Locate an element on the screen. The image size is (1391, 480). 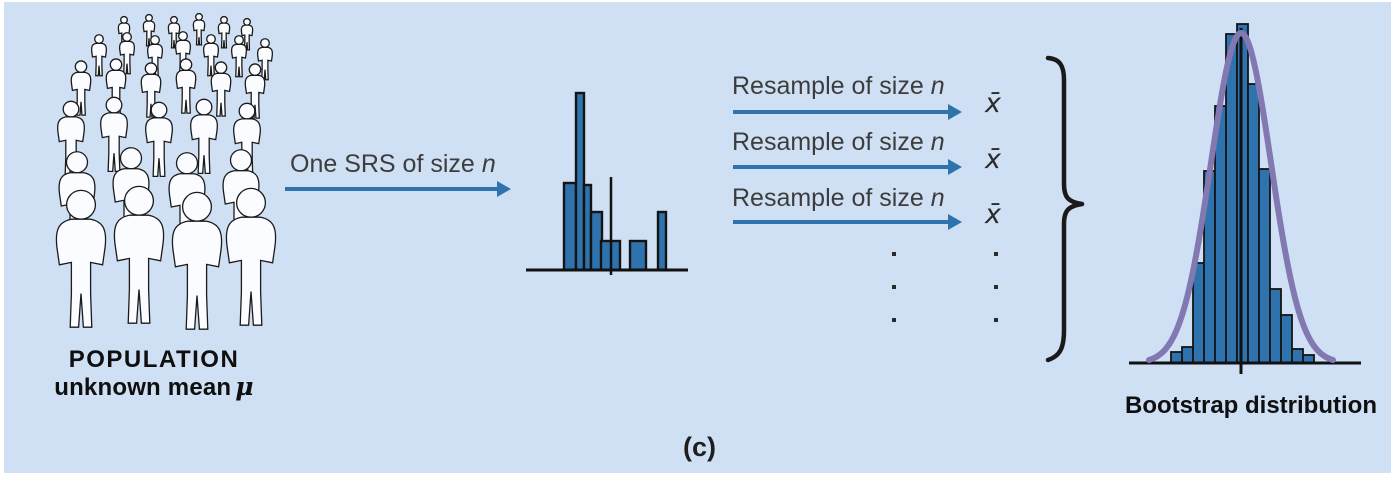
ellipsis-dots-left is located at coordinates (894, 301).